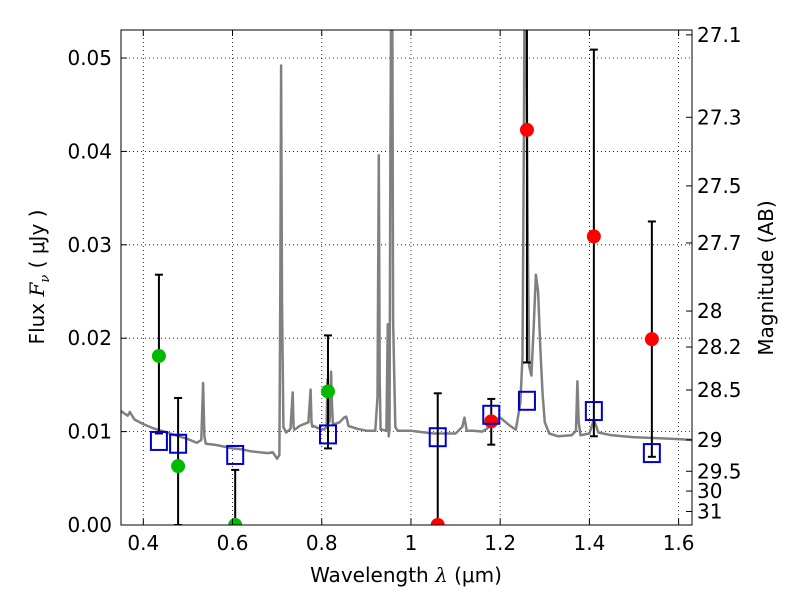 The image size is (800, 600). What do you see at coordinates (719, 35) in the screenshot?
I see `mag-tick-label: 27.1` at bounding box center [719, 35].